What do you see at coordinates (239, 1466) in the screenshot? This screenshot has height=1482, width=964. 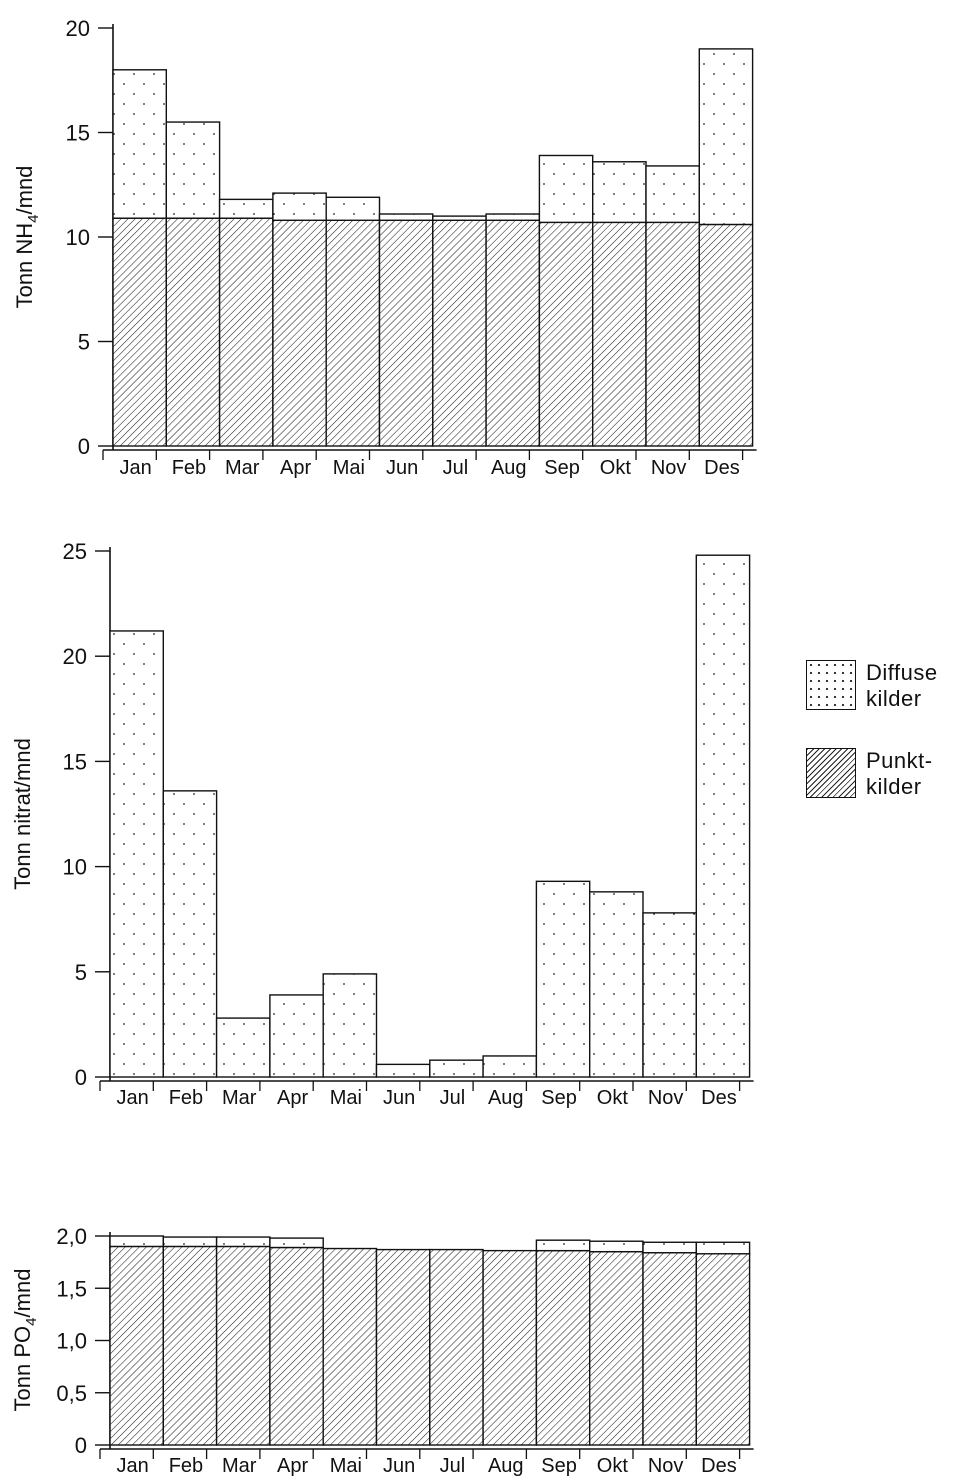 I see `po4-category-label: Mar` at bounding box center [239, 1466].